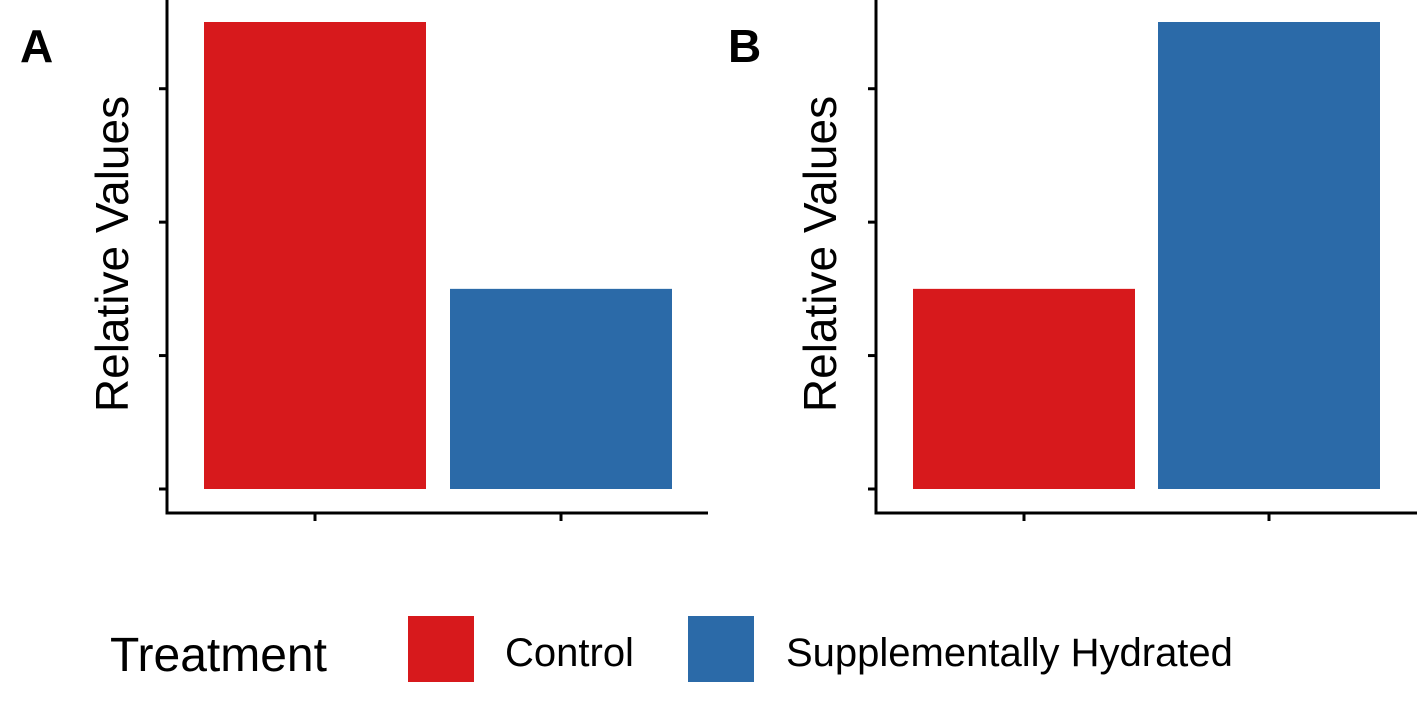  I want to click on panel-b-letter: B, so click(744, 46).